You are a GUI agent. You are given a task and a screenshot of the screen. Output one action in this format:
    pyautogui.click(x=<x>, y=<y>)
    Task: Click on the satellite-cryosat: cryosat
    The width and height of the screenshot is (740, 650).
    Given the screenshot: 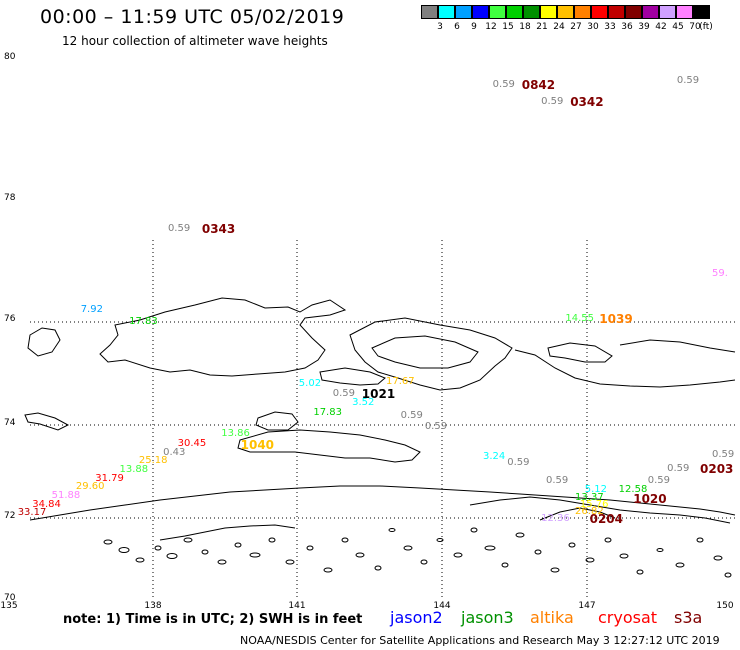 What is the action you would take?
    pyautogui.click(x=628, y=617)
    